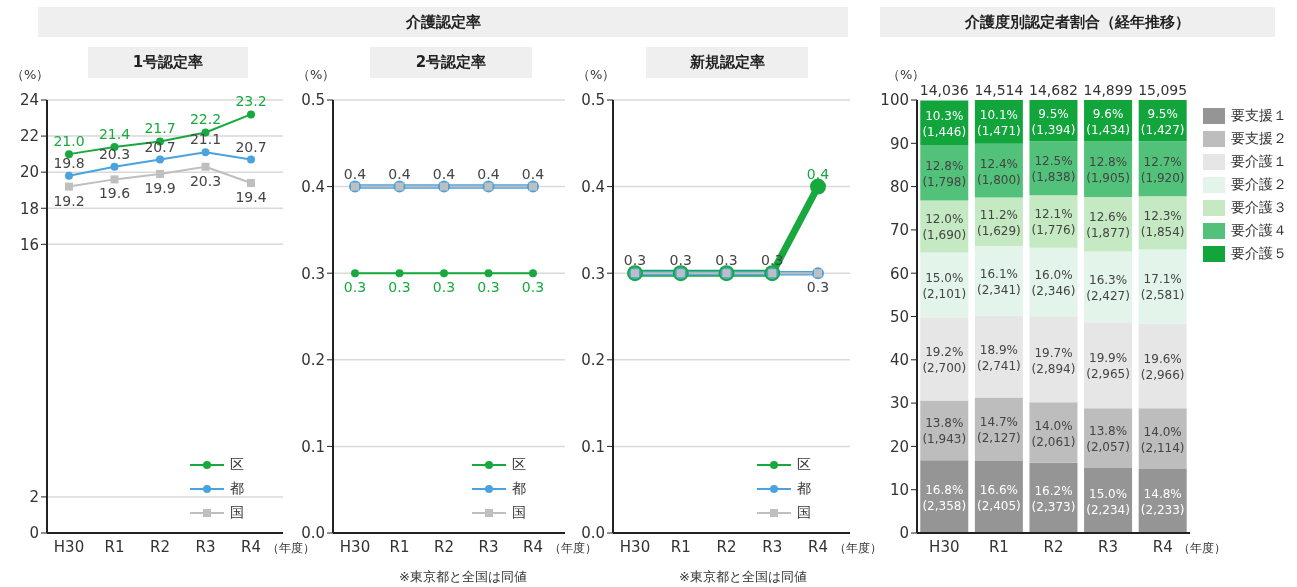 The image size is (1297, 587). Describe the element at coordinates (1259, 115) in the screenshot. I see `legend-label: 要支援１` at that location.